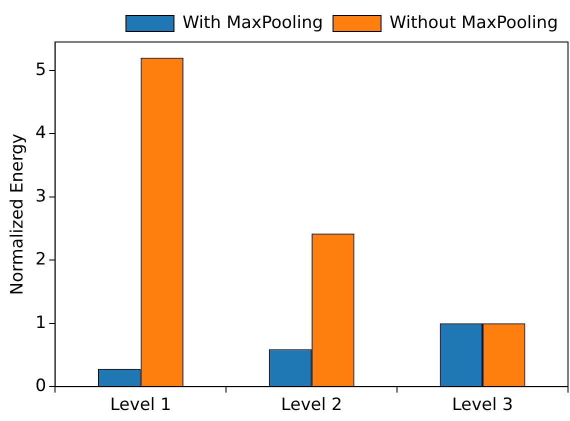  Describe the element at coordinates (40, 196) in the screenshot. I see `y-tick-label: 3` at that location.